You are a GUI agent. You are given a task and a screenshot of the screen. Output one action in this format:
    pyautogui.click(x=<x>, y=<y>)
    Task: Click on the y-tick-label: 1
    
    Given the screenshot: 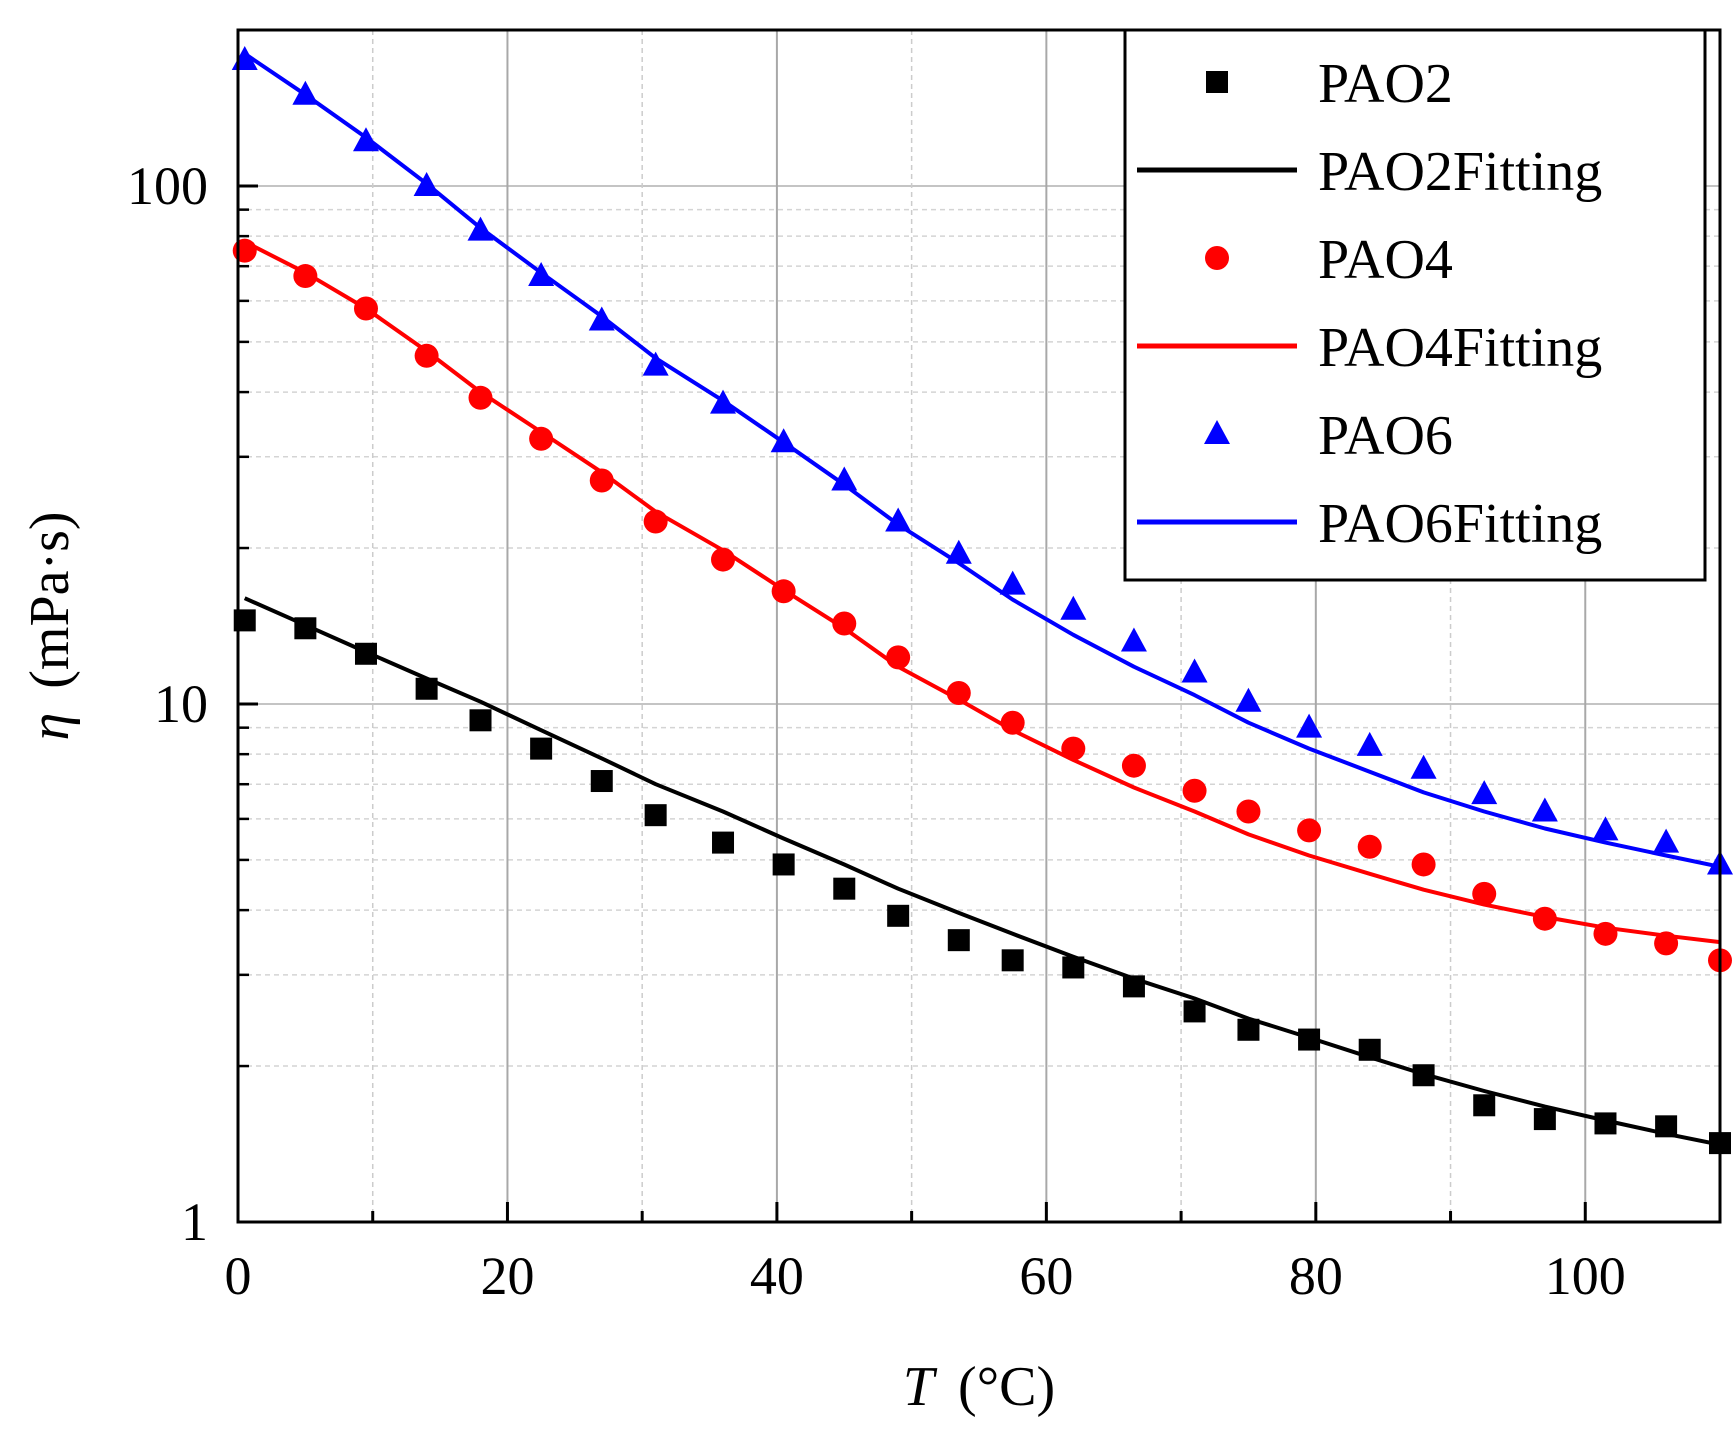 What is the action you would take?
    pyautogui.click(x=194, y=1222)
    